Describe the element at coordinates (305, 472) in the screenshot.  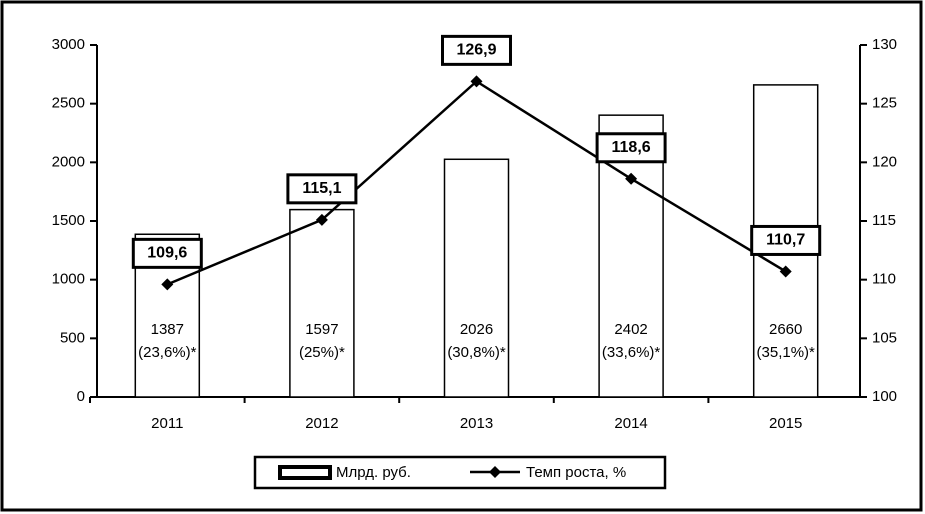
I see `legend-swatch` at that location.